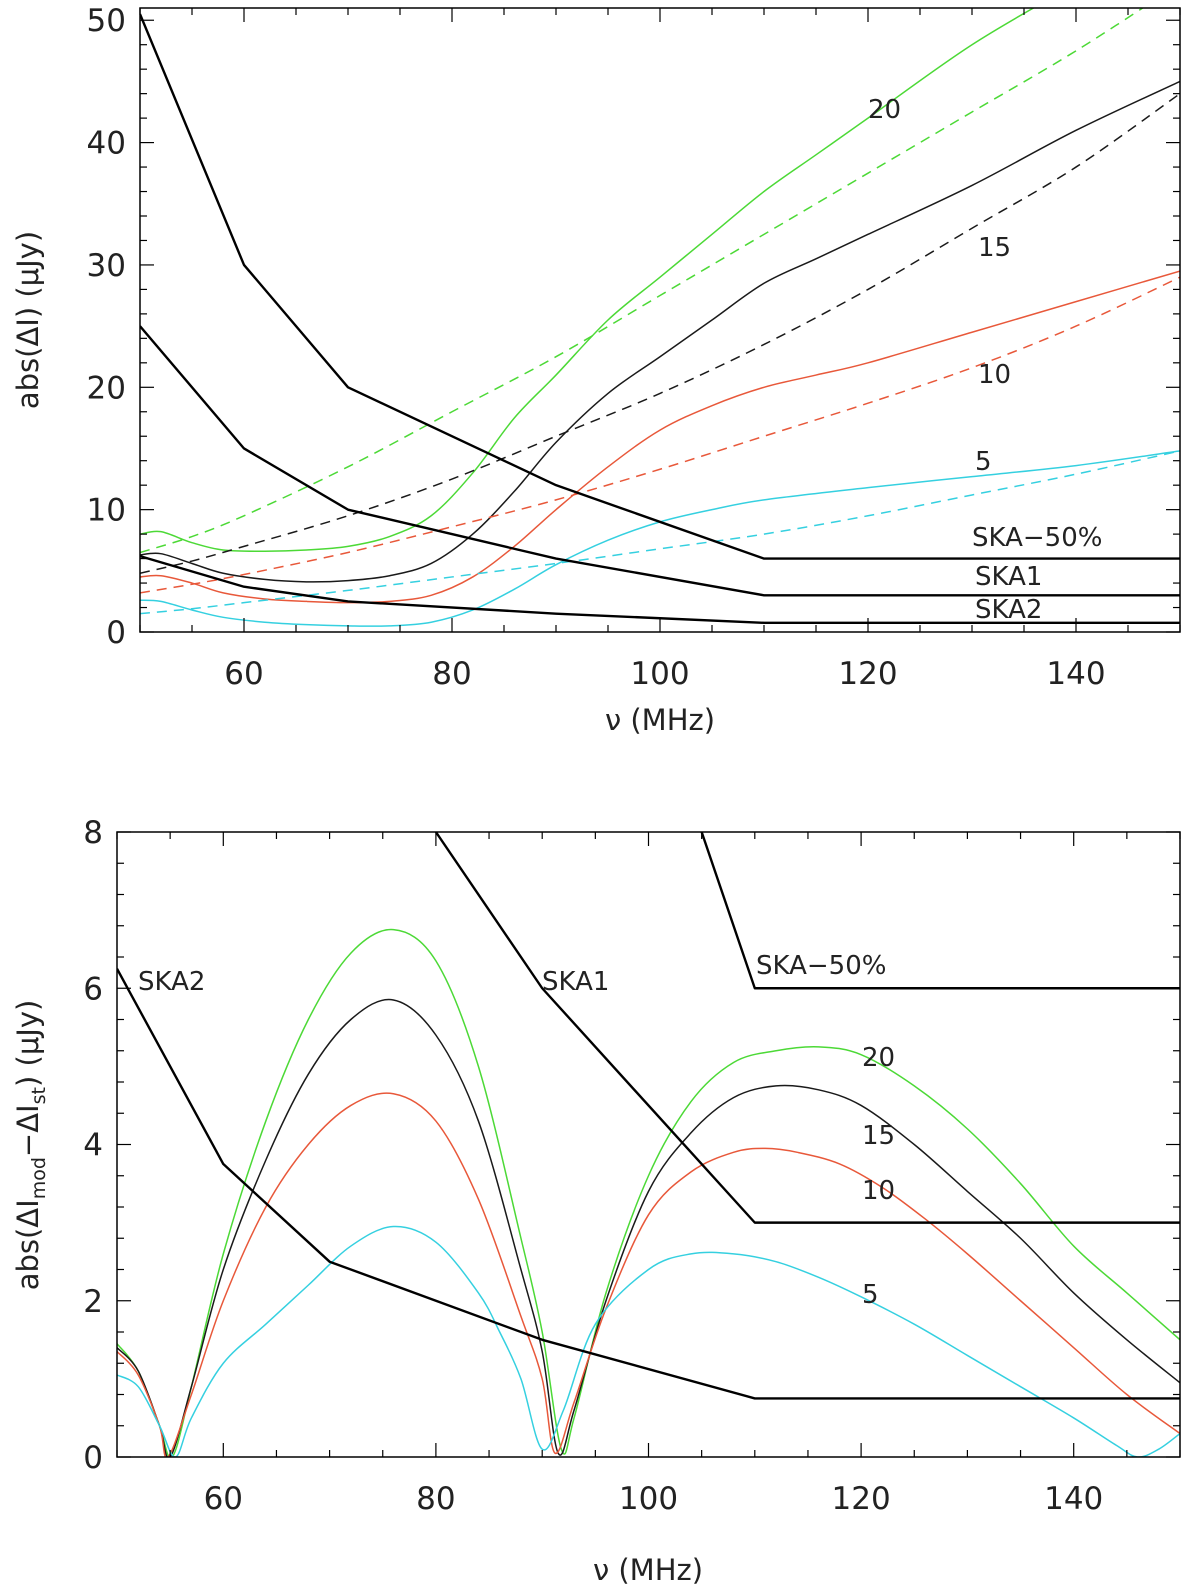 The image size is (1200, 1590). I want to click on bottom-x-tick-label: 140, so click(1073, 1499).